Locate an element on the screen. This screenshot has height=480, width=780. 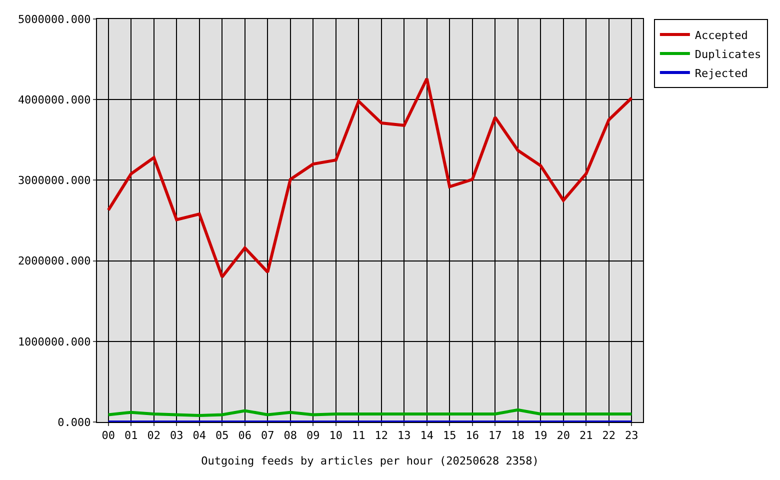
legend-label: Rejected is located at coordinates (721, 73).